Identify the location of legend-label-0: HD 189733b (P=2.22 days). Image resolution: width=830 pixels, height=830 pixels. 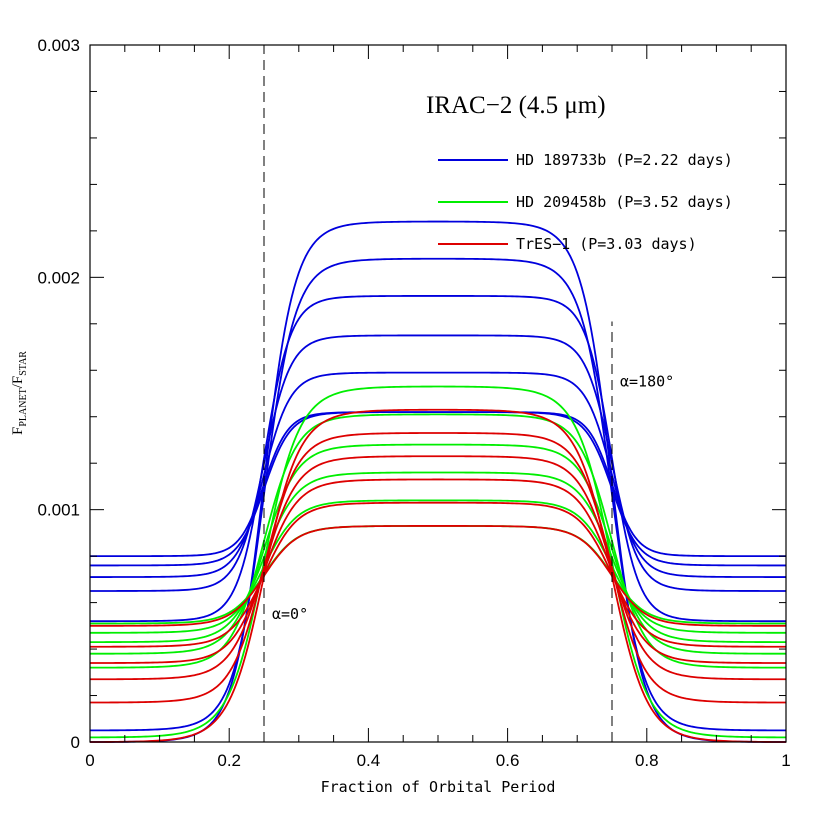
(624, 160).